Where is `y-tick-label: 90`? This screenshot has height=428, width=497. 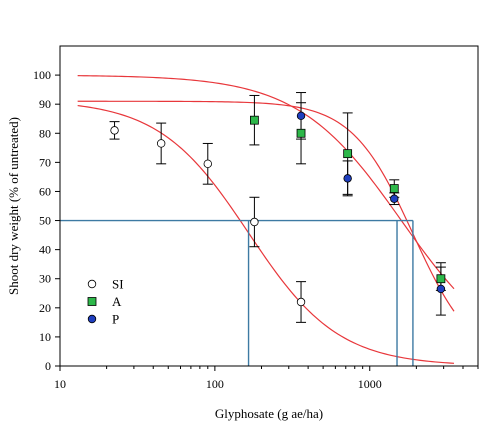 y-tick-label: 90 is located at coordinates (45, 104).